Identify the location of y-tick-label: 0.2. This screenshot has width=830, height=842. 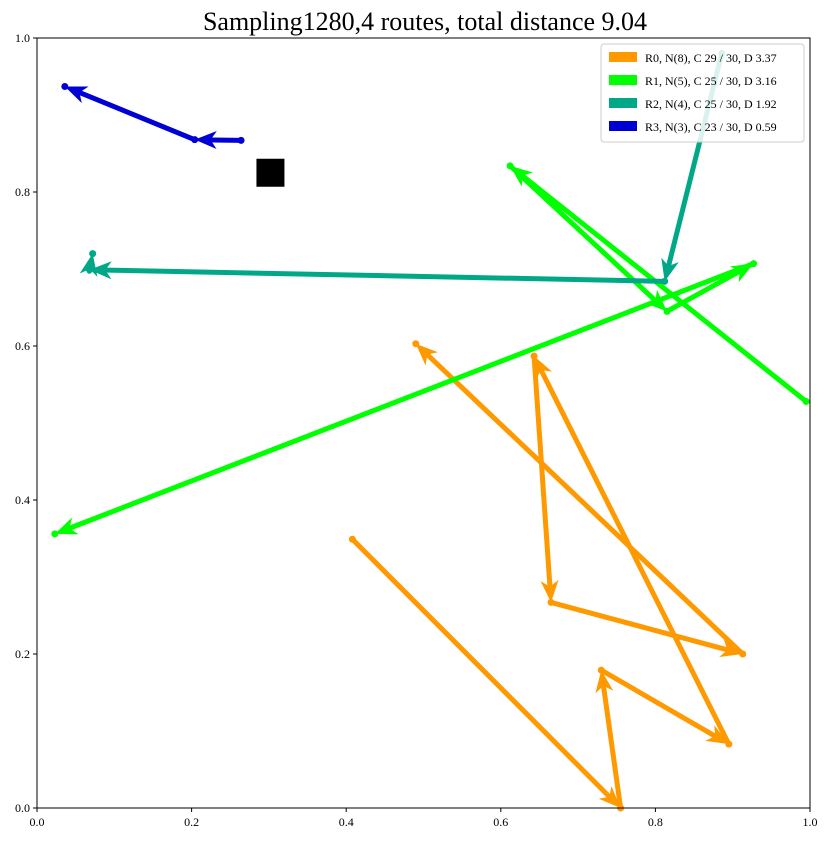
(22, 654).